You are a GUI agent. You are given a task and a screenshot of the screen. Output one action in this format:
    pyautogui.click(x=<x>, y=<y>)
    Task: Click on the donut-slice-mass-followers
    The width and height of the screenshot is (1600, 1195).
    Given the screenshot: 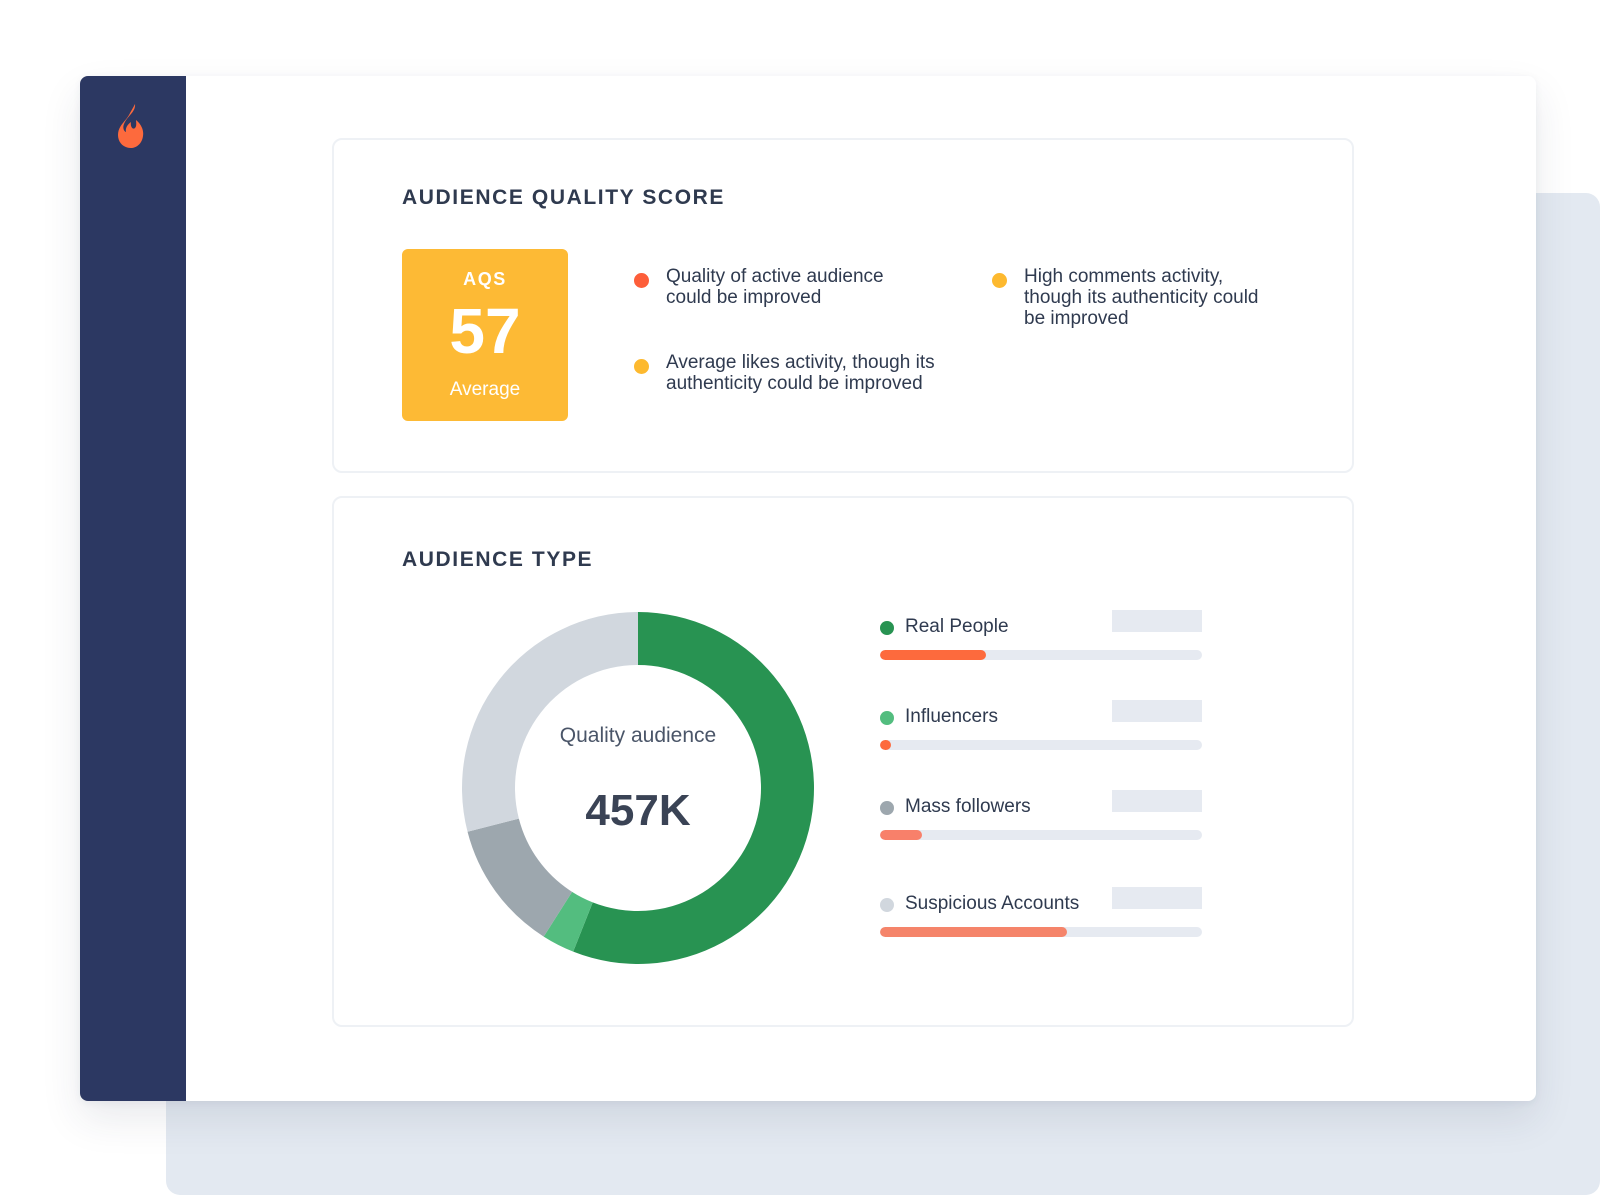 What is the action you would take?
    pyautogui.click(x=520, y=877)
    